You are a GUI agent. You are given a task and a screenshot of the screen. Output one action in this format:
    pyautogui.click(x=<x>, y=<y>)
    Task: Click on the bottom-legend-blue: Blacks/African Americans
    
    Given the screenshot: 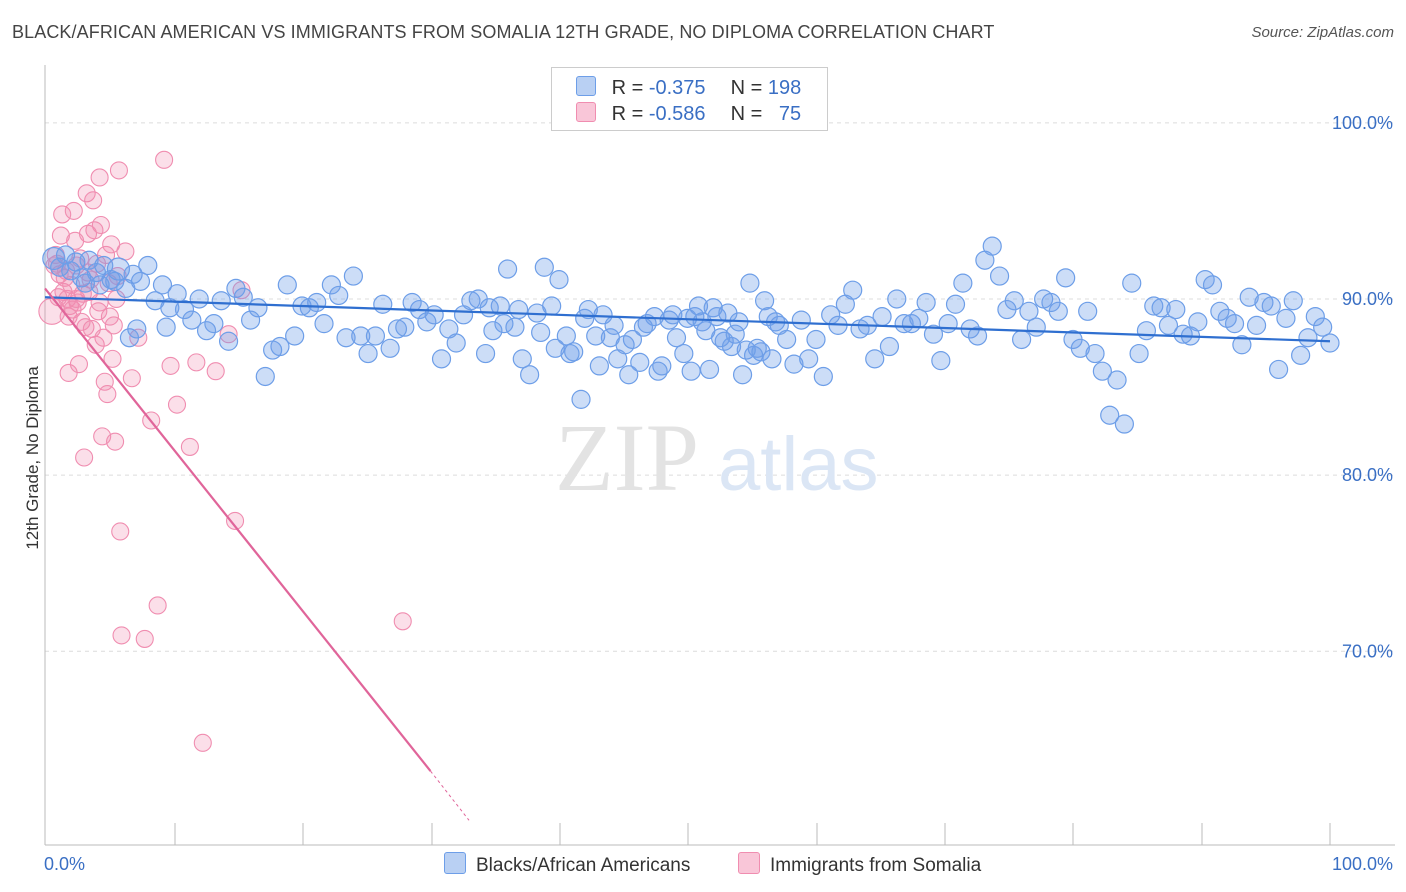 What is the action you would take?
    pyautogui.click(x=567, y=864)
    